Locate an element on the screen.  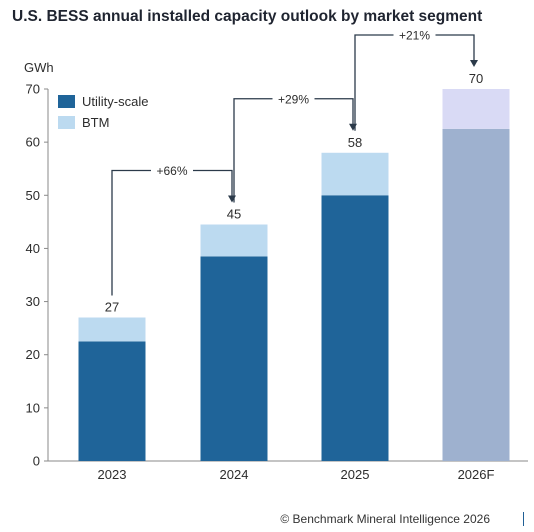
growth-label: +21% is located at coordinates (414, 36).